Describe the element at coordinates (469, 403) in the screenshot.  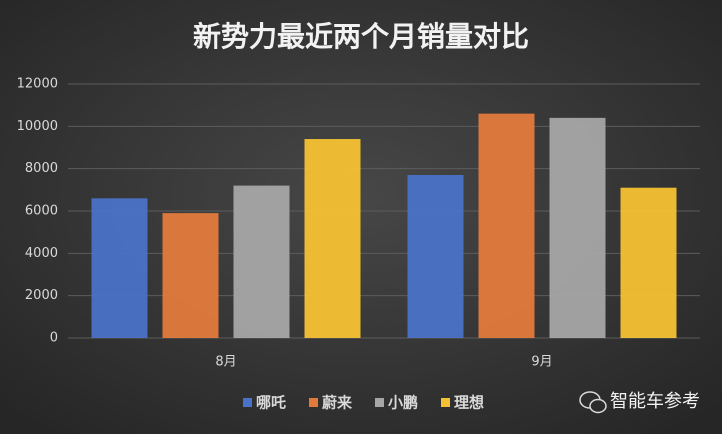
I see `legend-label: 理想` at that location.